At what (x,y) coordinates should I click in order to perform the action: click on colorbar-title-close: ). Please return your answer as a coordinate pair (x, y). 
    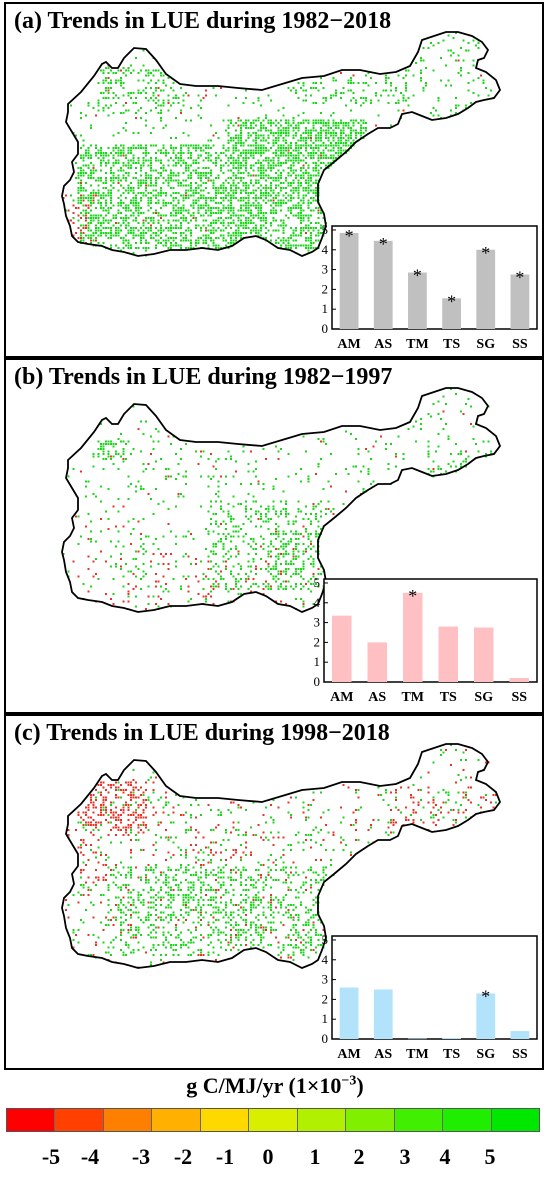
    Looking at the image, I should click on (360, 1085).